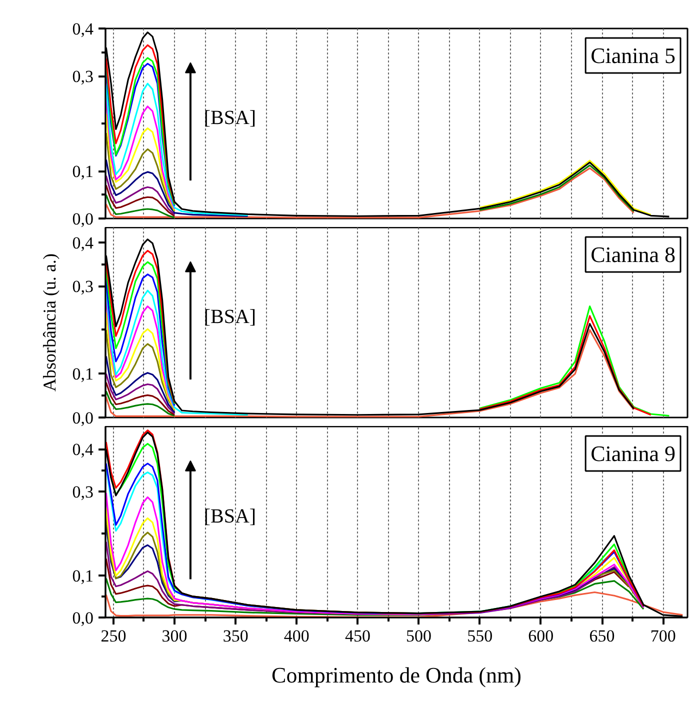 The width and height of the screenshot is (689, 709). Describe the element at coordinates (397, 675) in the screenshot. I see `x-axis-title: Comprimento de Onda (nm)` at that location.